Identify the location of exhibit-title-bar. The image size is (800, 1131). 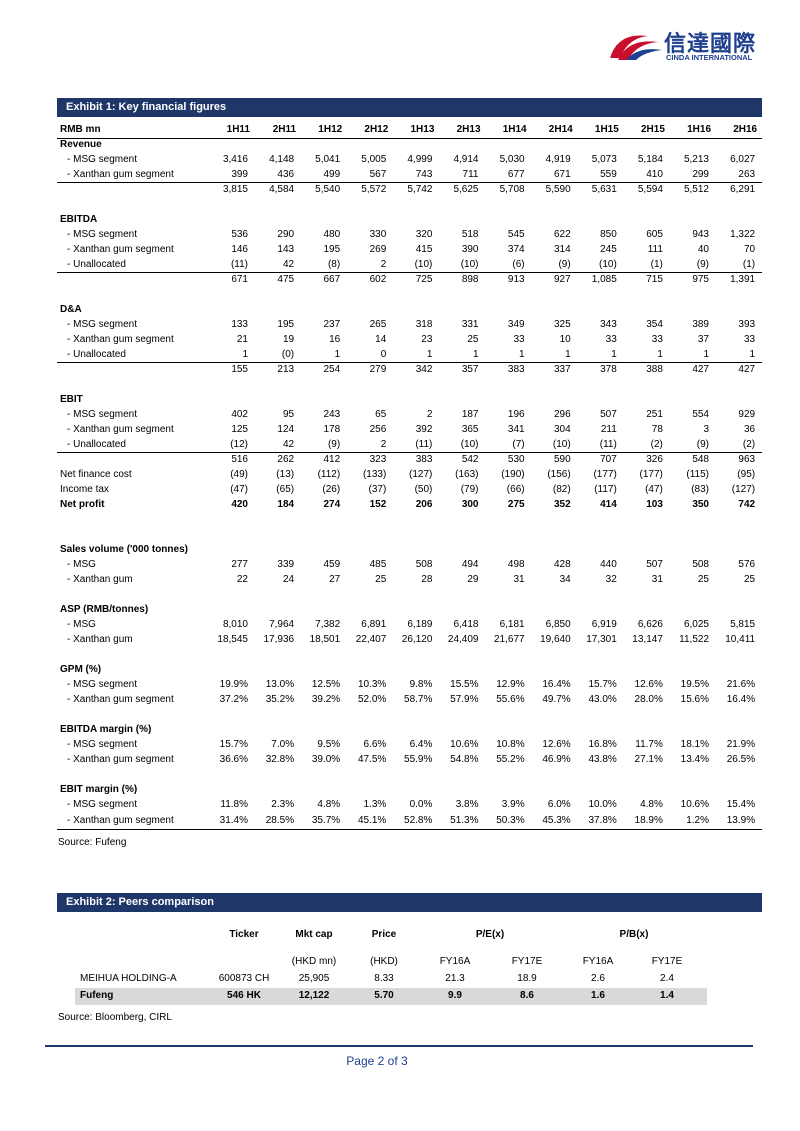
(409, 902).